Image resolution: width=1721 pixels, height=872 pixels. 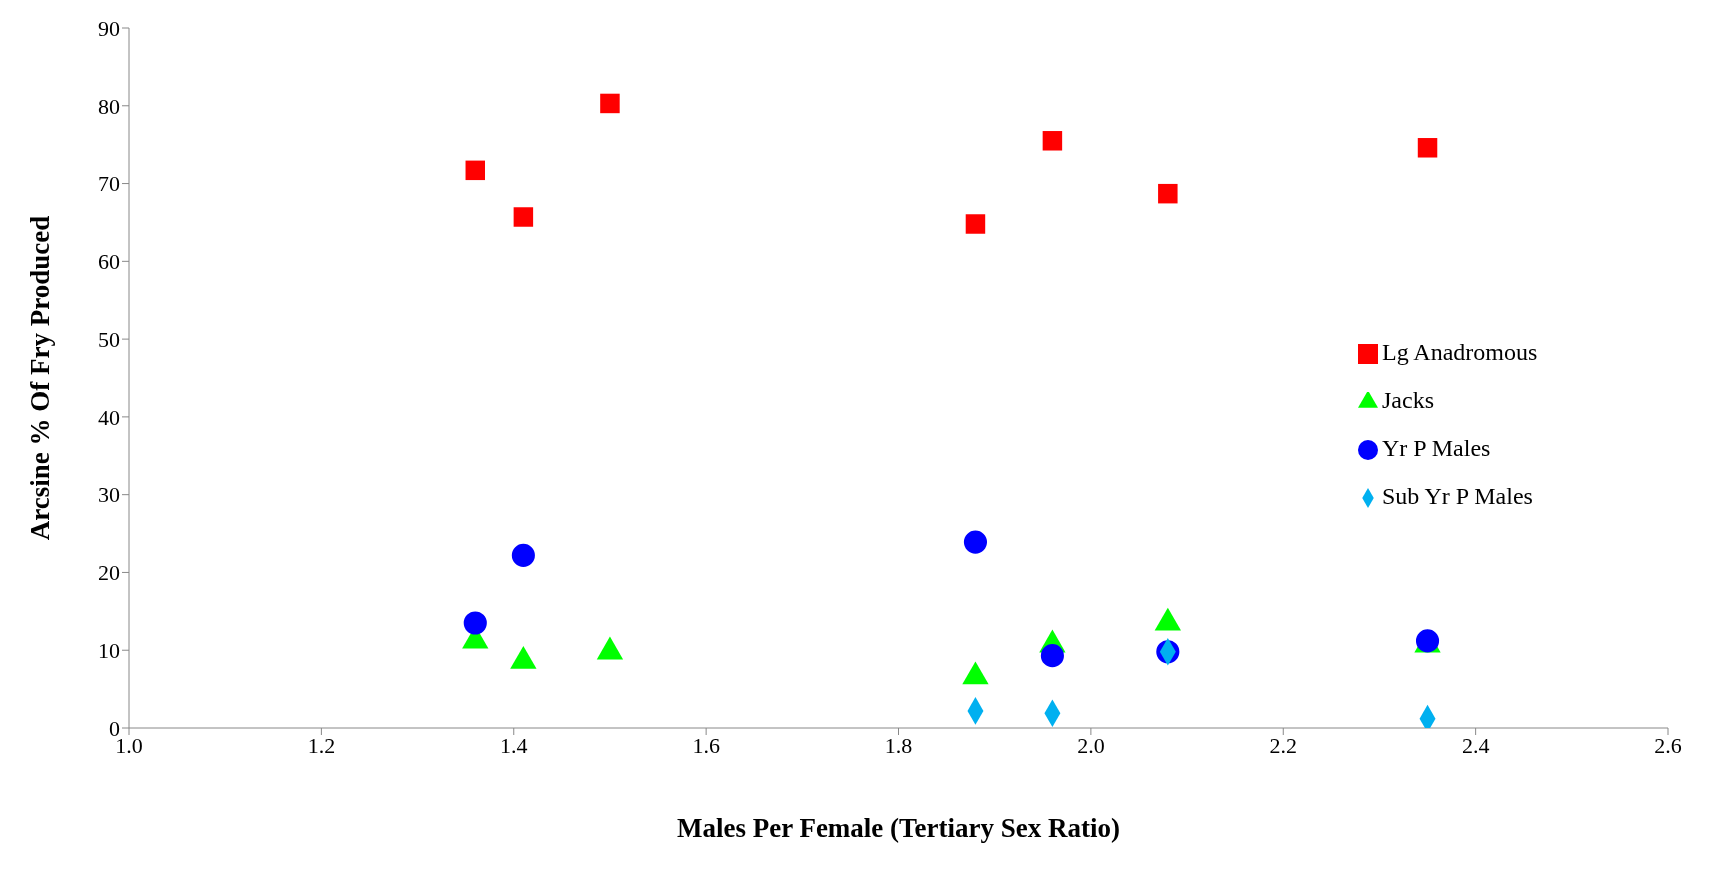 What do you see at coordinates (109, 573) in the screenshot?
I see `y-tick-label: 20` at bounding box center [109, 573].